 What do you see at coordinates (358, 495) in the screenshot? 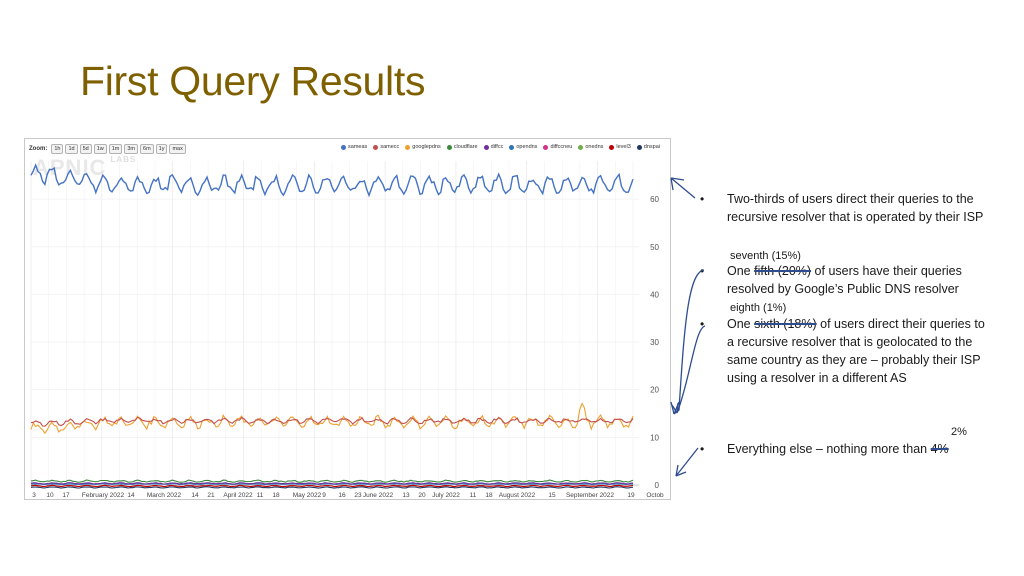
I see `x-tick-label: 23` at bounding box center [358, 495].